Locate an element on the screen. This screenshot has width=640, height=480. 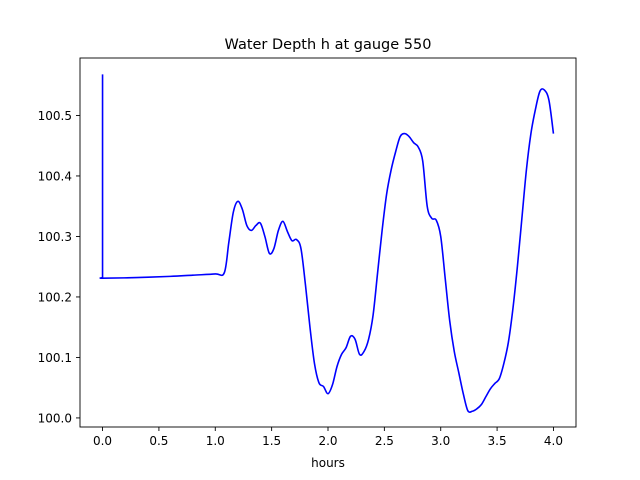
y-tick-label: 100.2 is located at coordinates (55, 297).